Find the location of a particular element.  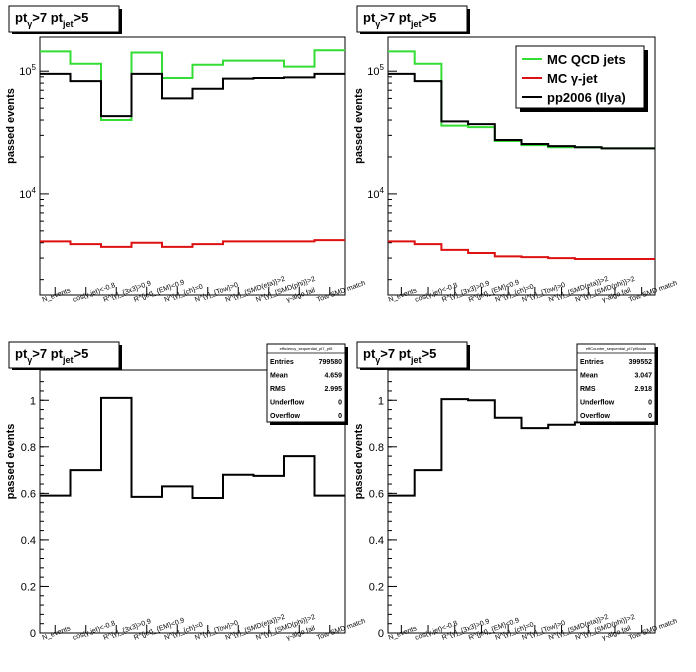

stats-value: 399552 is located at coordinates (640, 362).